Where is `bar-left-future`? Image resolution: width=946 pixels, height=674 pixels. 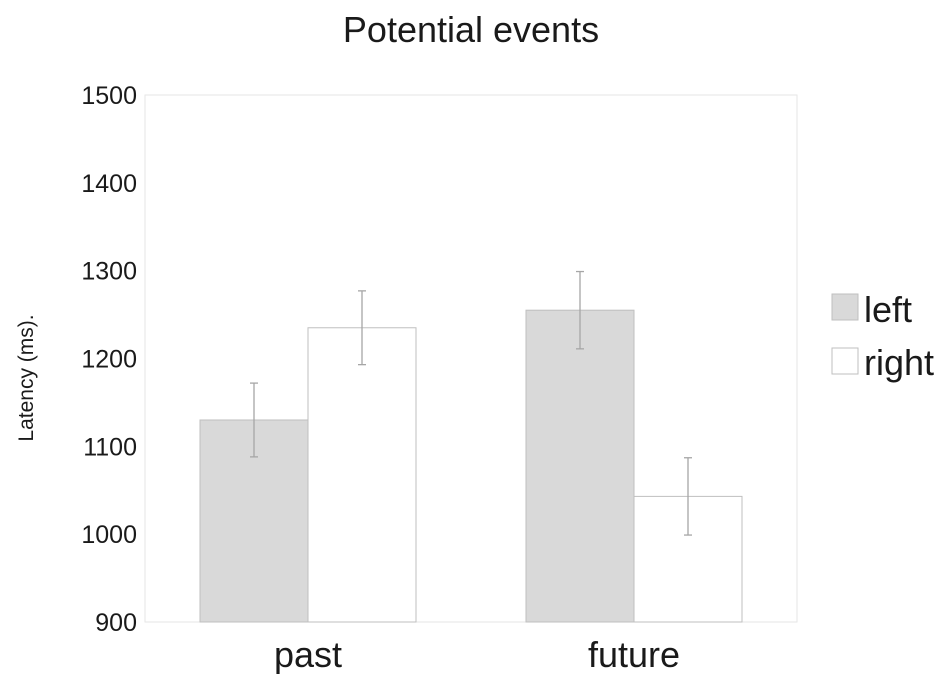 bar-left-future is located at coordinates (580, 466).